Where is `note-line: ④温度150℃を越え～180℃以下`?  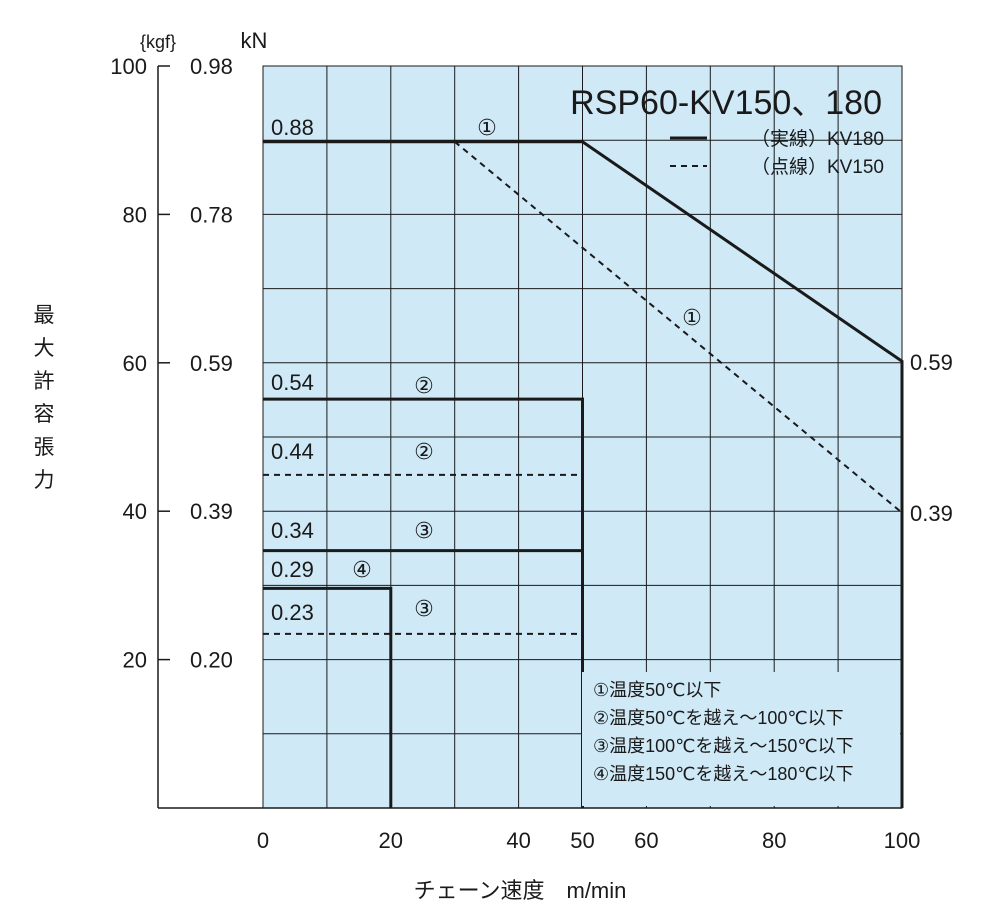
note-line: ④温度150℃を越え～180℃以下 is located at coordinates (723, 774).